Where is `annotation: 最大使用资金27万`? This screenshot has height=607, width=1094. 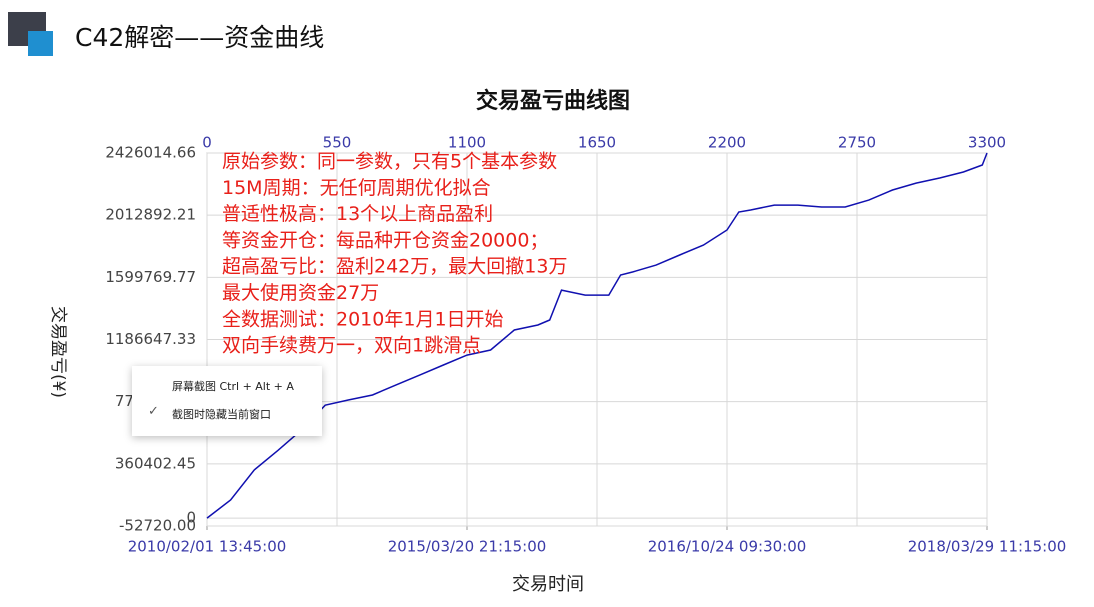 annotation: 最大使用资金27万 is located at coordinates (300, 293).